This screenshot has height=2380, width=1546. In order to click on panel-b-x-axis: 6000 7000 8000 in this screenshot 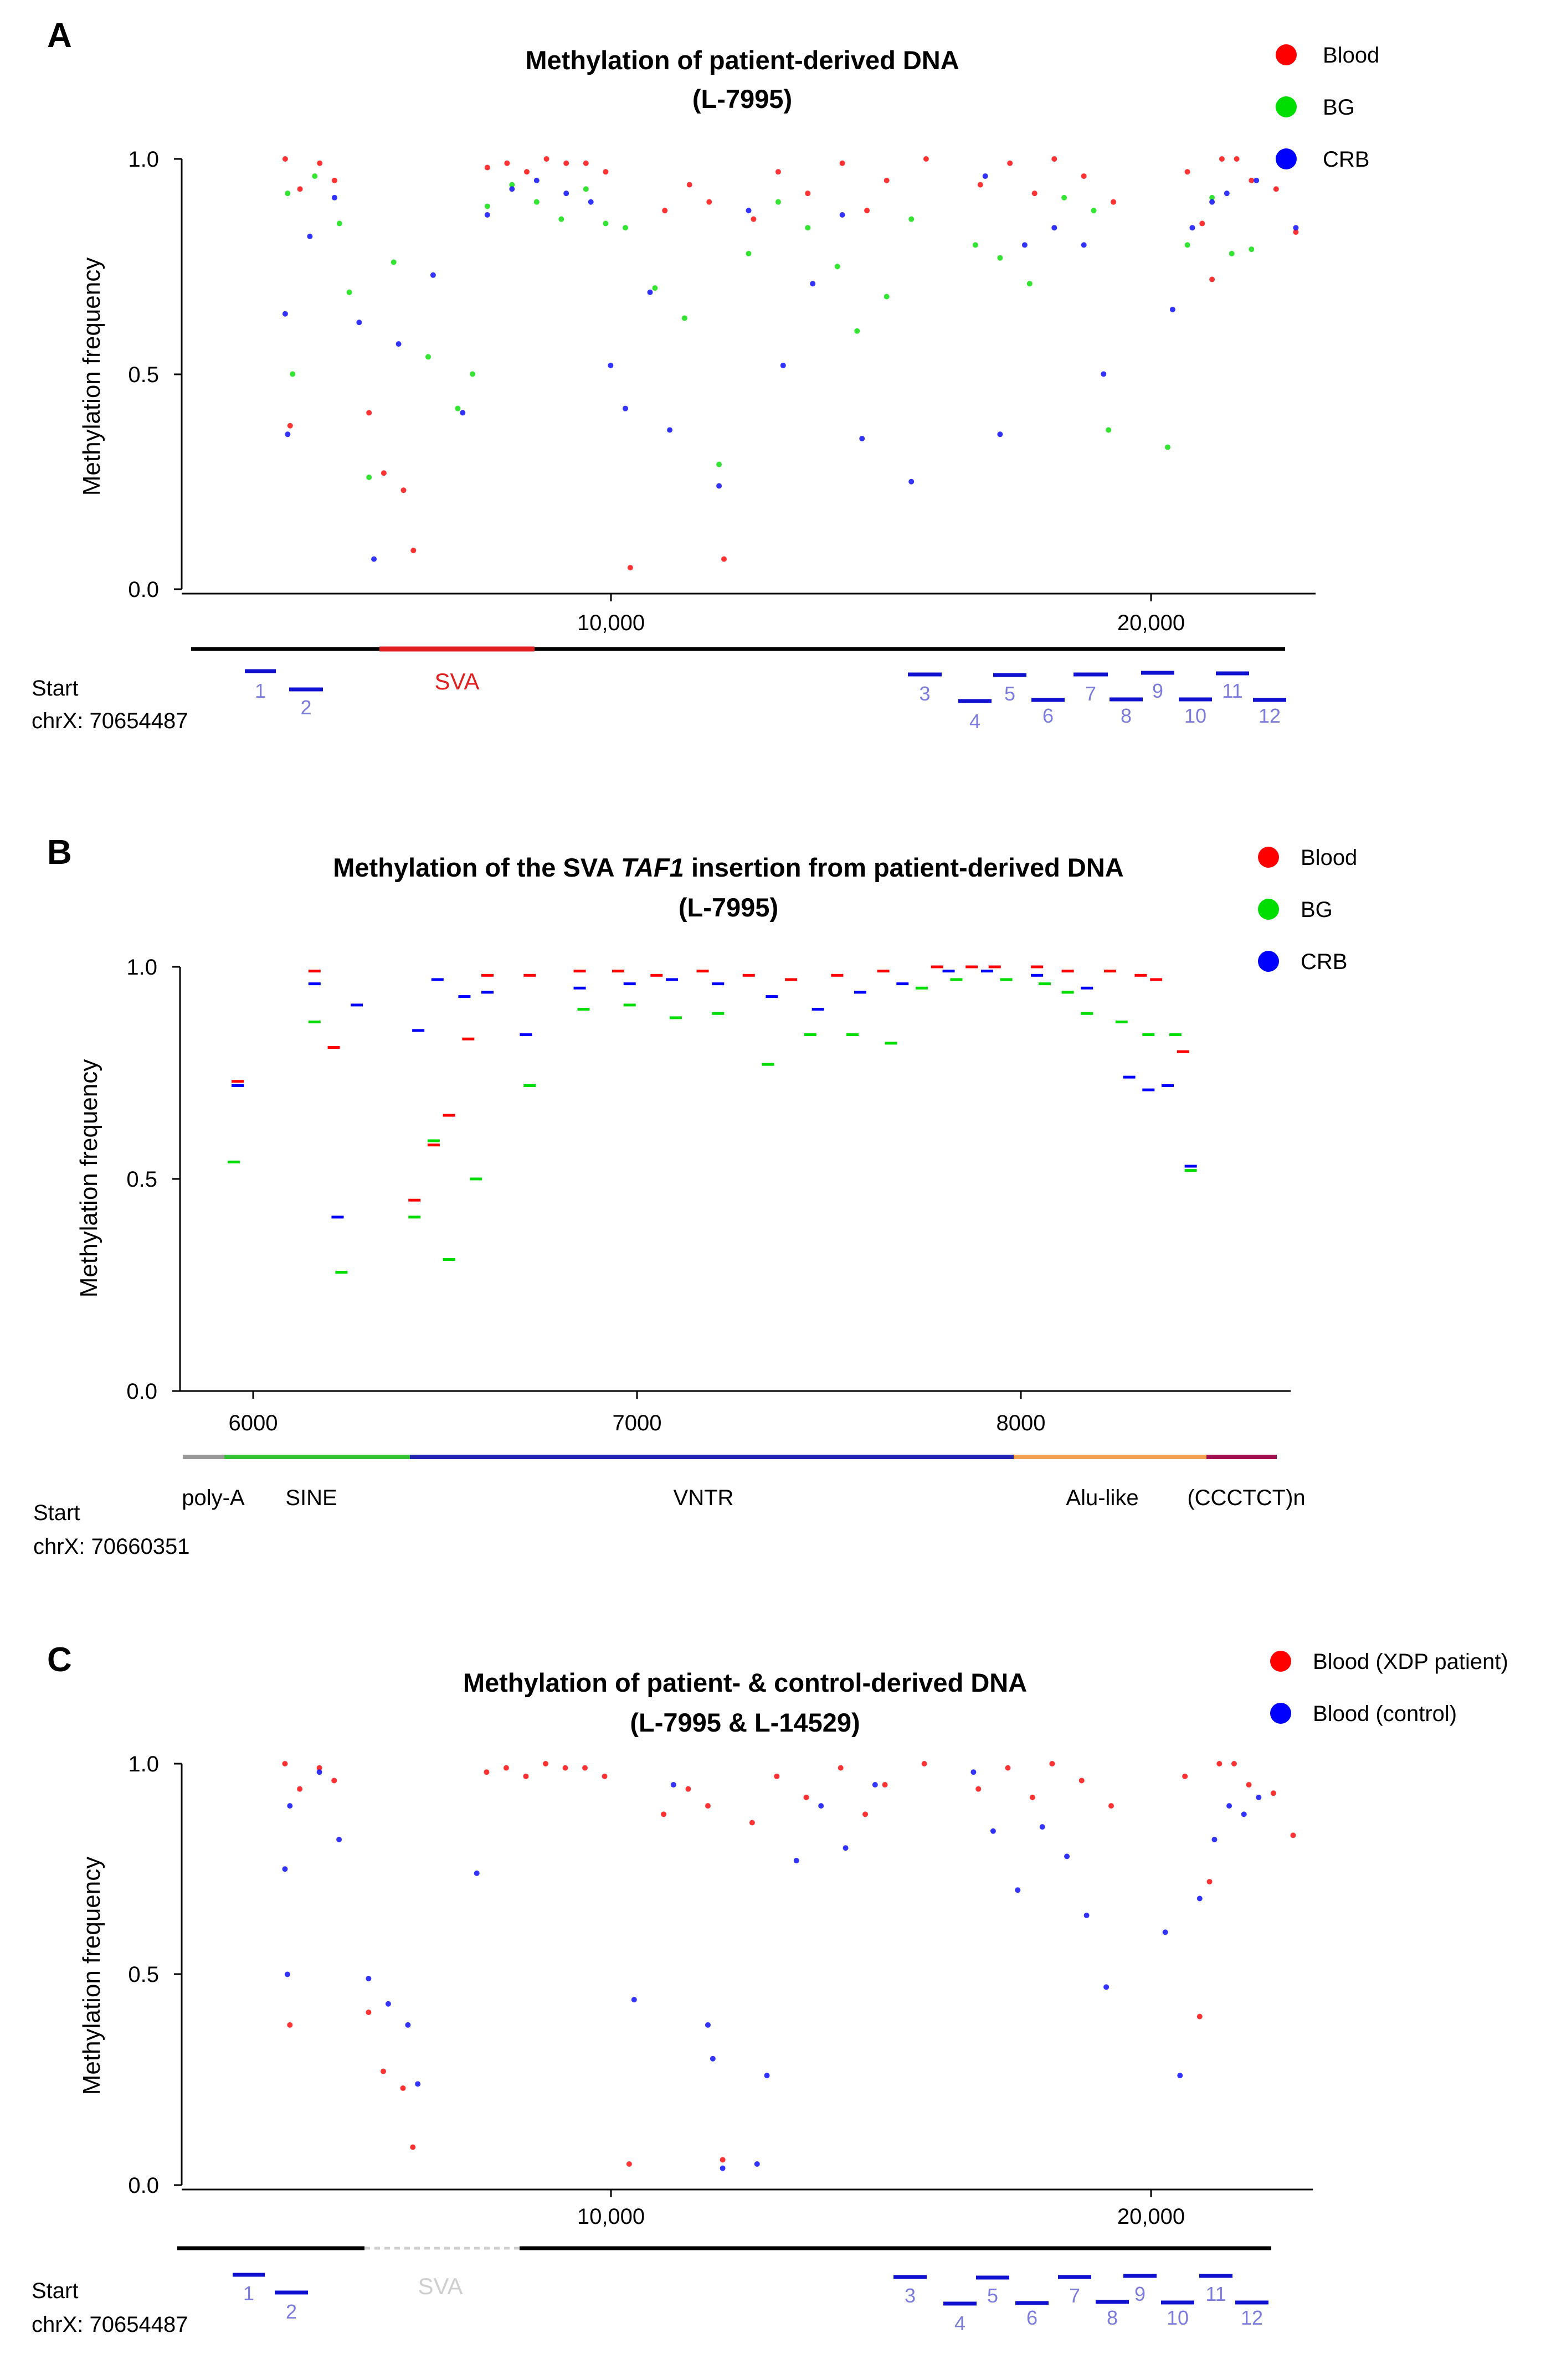, I will do `click(735, 1412)`.